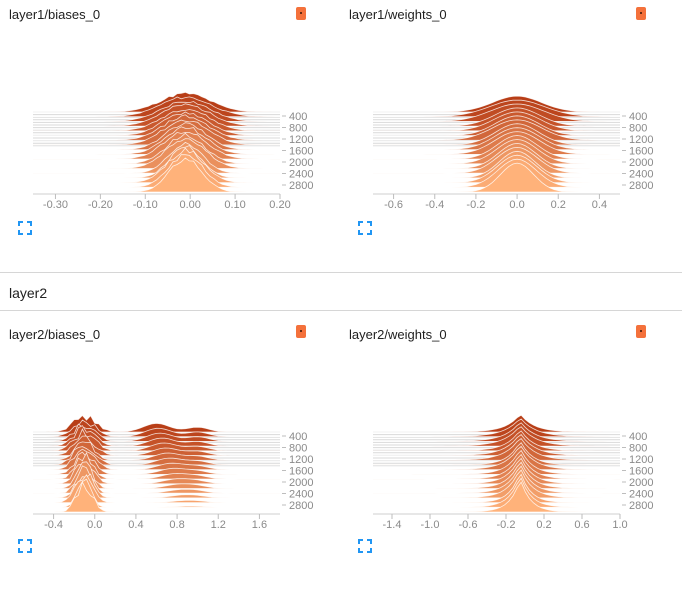 The image size is (700, 592). What do you see at coordinates (279, 205) in the screenshot?
I see `x-tick-label: 0.20` at bounding box center [279, 205].